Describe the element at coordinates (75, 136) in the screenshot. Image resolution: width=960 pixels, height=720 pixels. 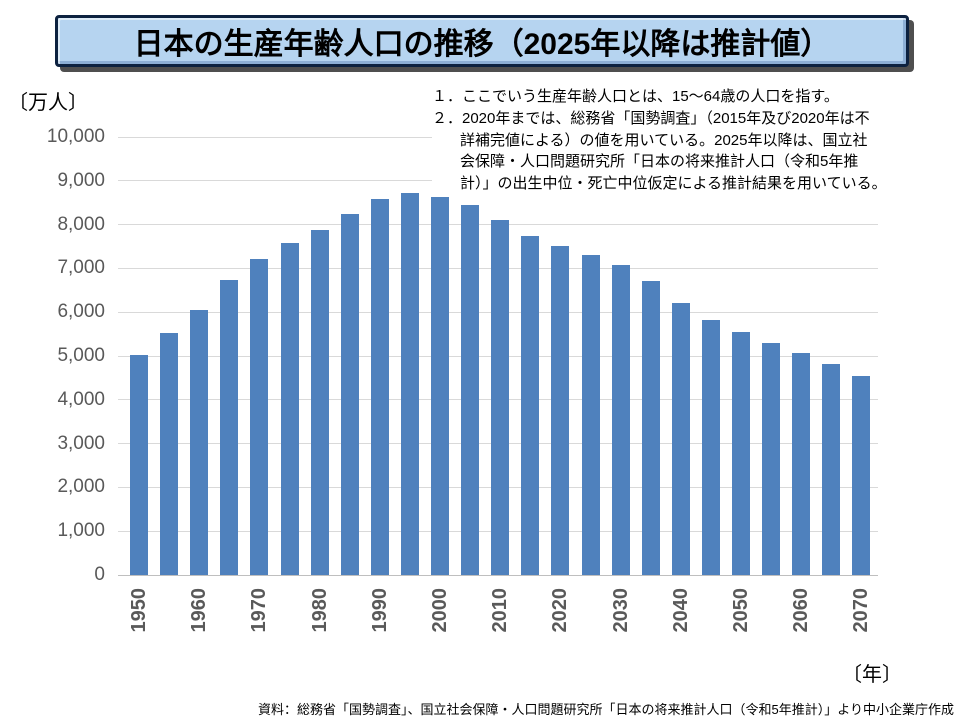
I see `y-tick-label: 10,000` at that location.